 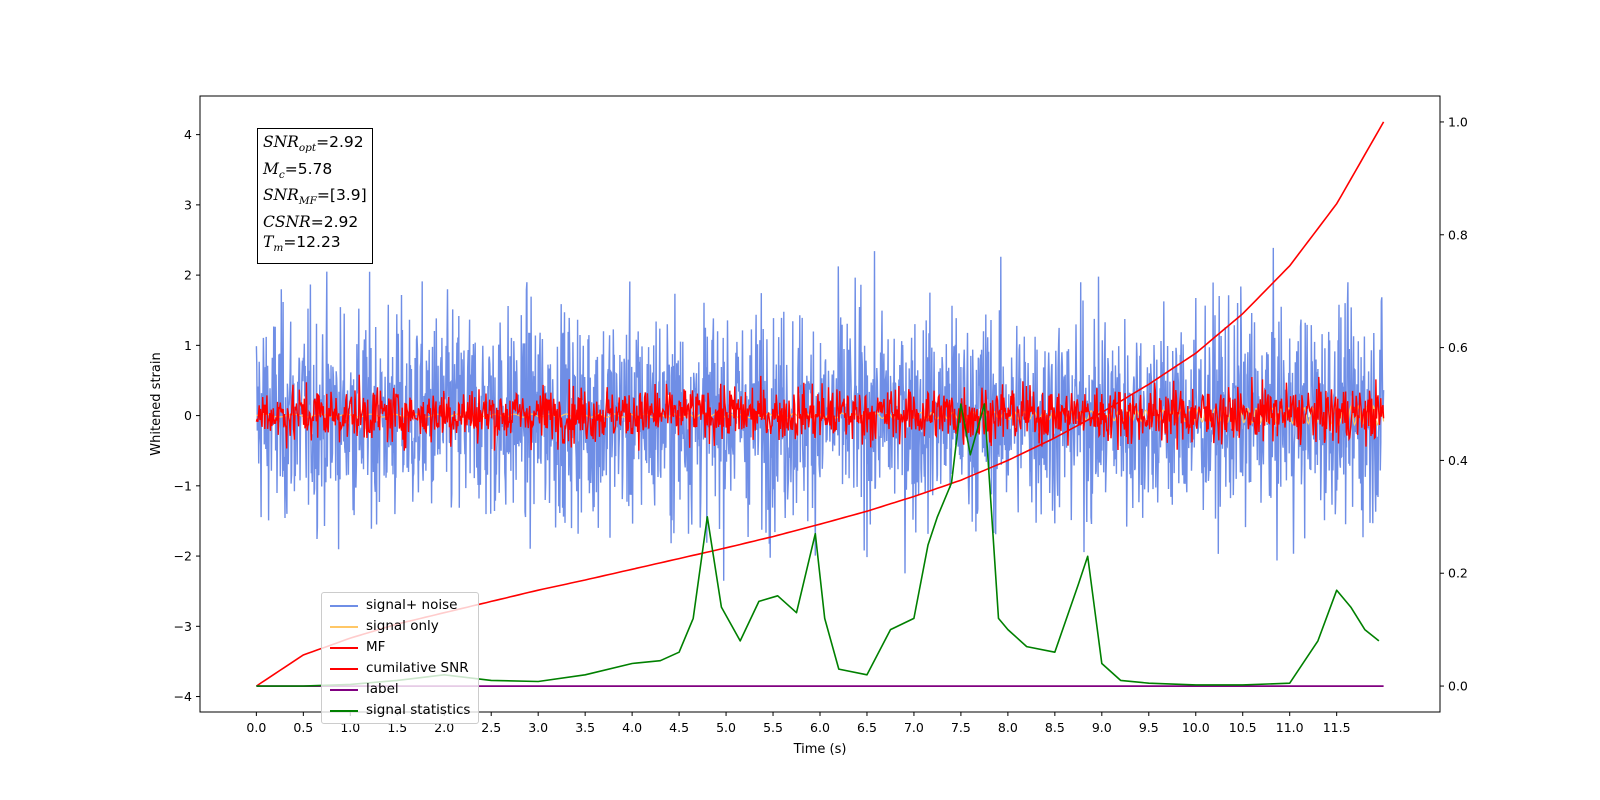 What do you see at coordinates (820, 412) in the screenshot?
I see `series-mf` at bounding box center [820, 412].